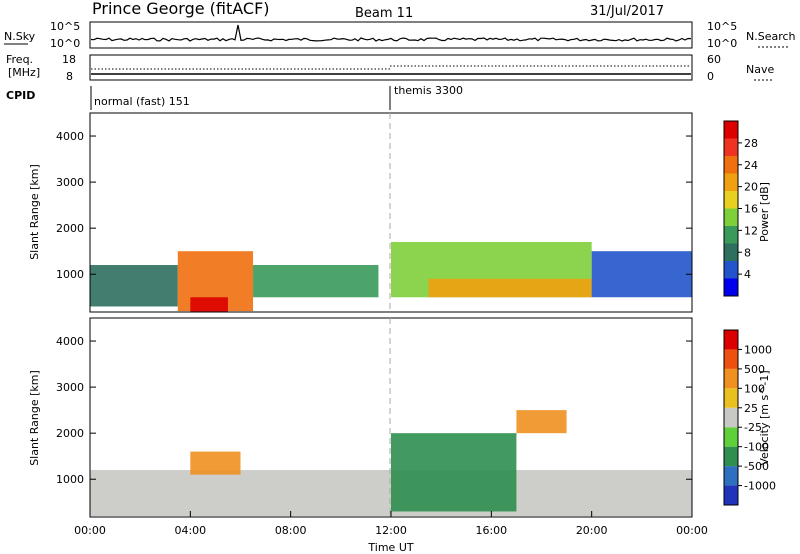 The height and width of the screenshot is (554, 800). I want to click on power-colorbar: Power [dB] 28 24 20 16 12 8 4, so click(747, 208).